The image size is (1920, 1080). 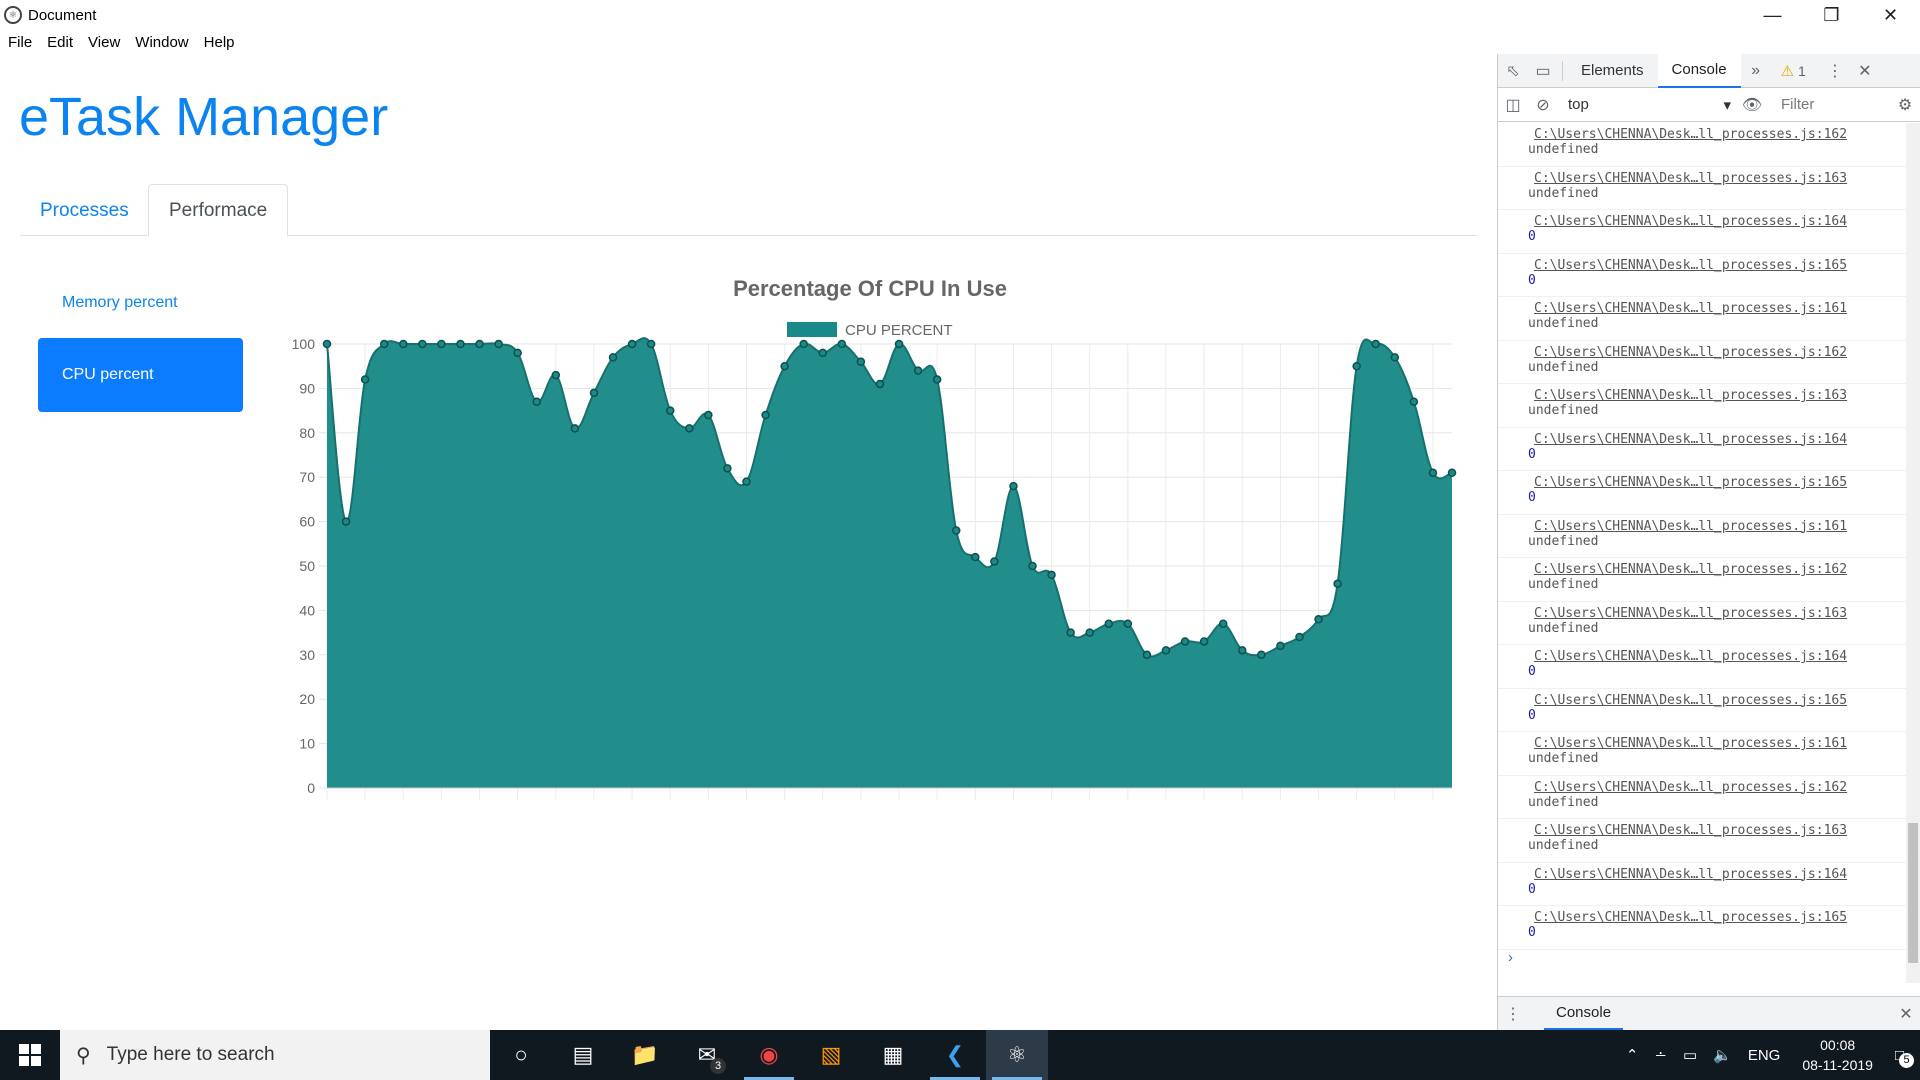 What do you see at coordinates (307, 522) in the screenshot?
I see `y-tick-label: 60` at bounding box center [307, 522].